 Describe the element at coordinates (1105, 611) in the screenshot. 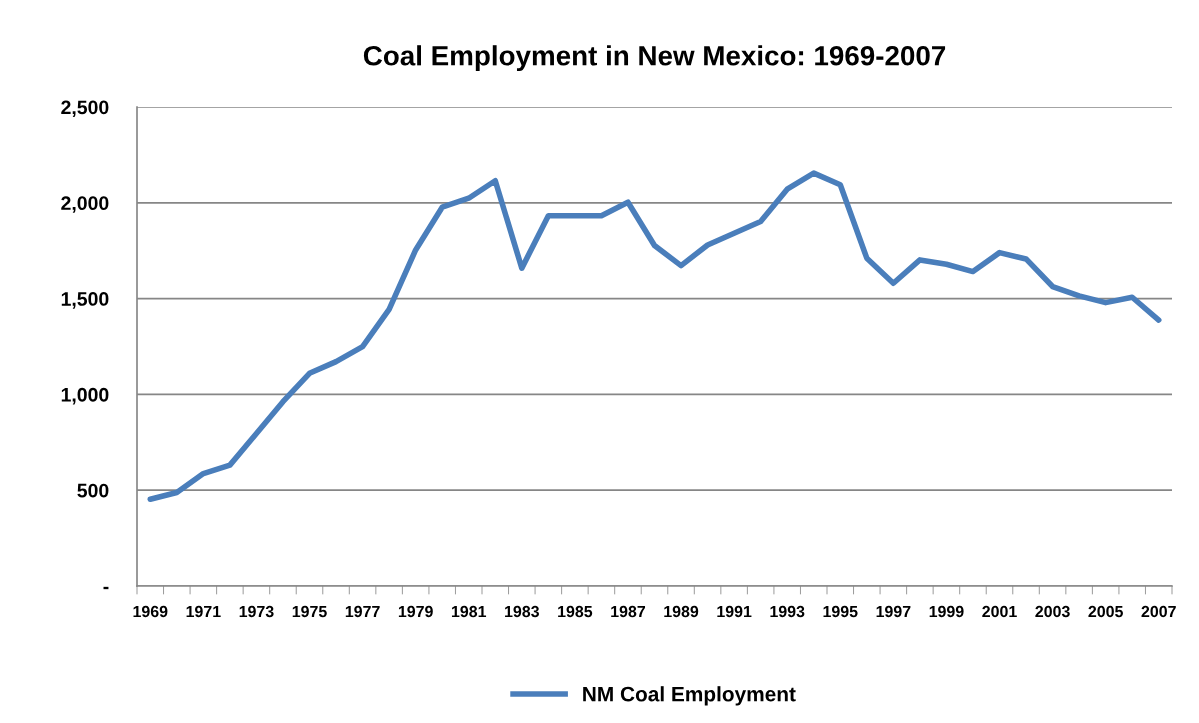

I see `x-tick-label: 2005` at that location.